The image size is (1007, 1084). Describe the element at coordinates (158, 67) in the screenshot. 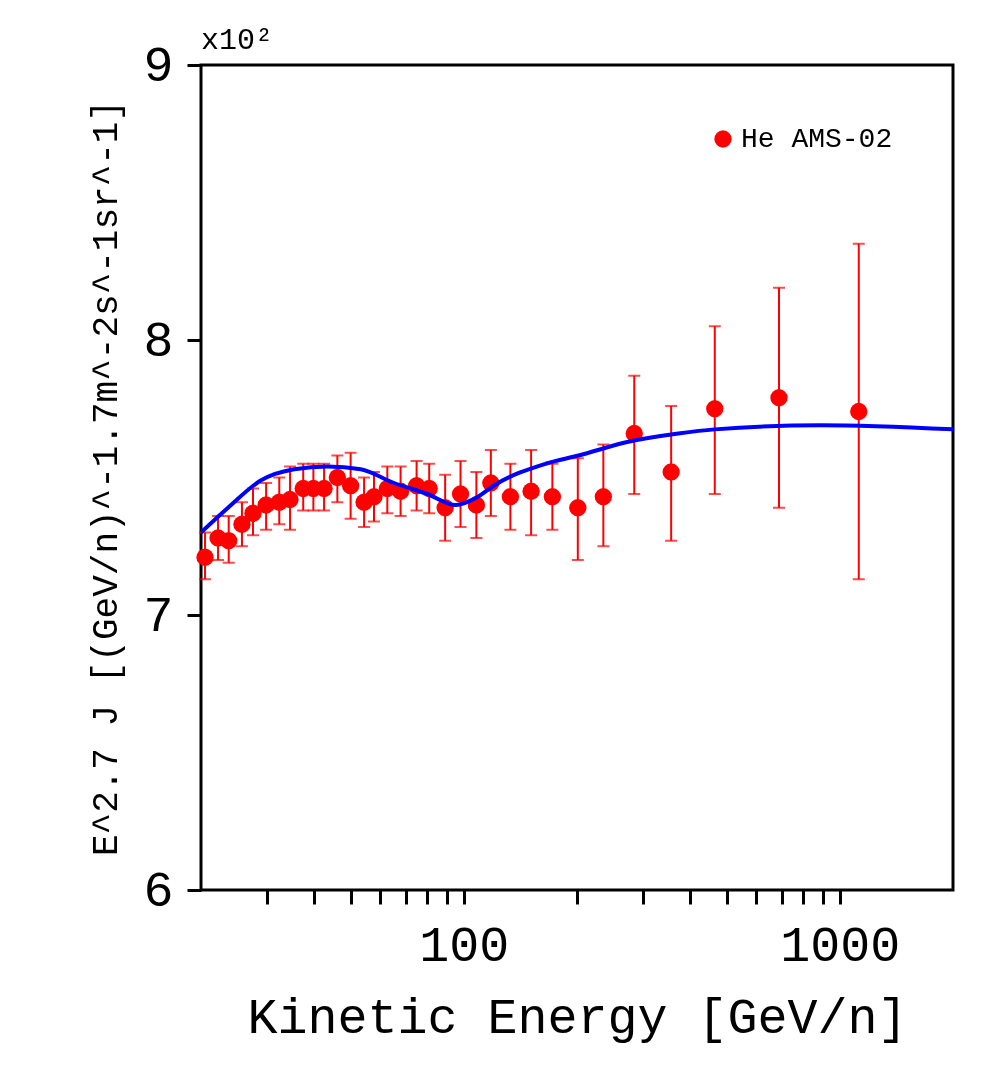

I see `y-tick-label: 9` at that location.